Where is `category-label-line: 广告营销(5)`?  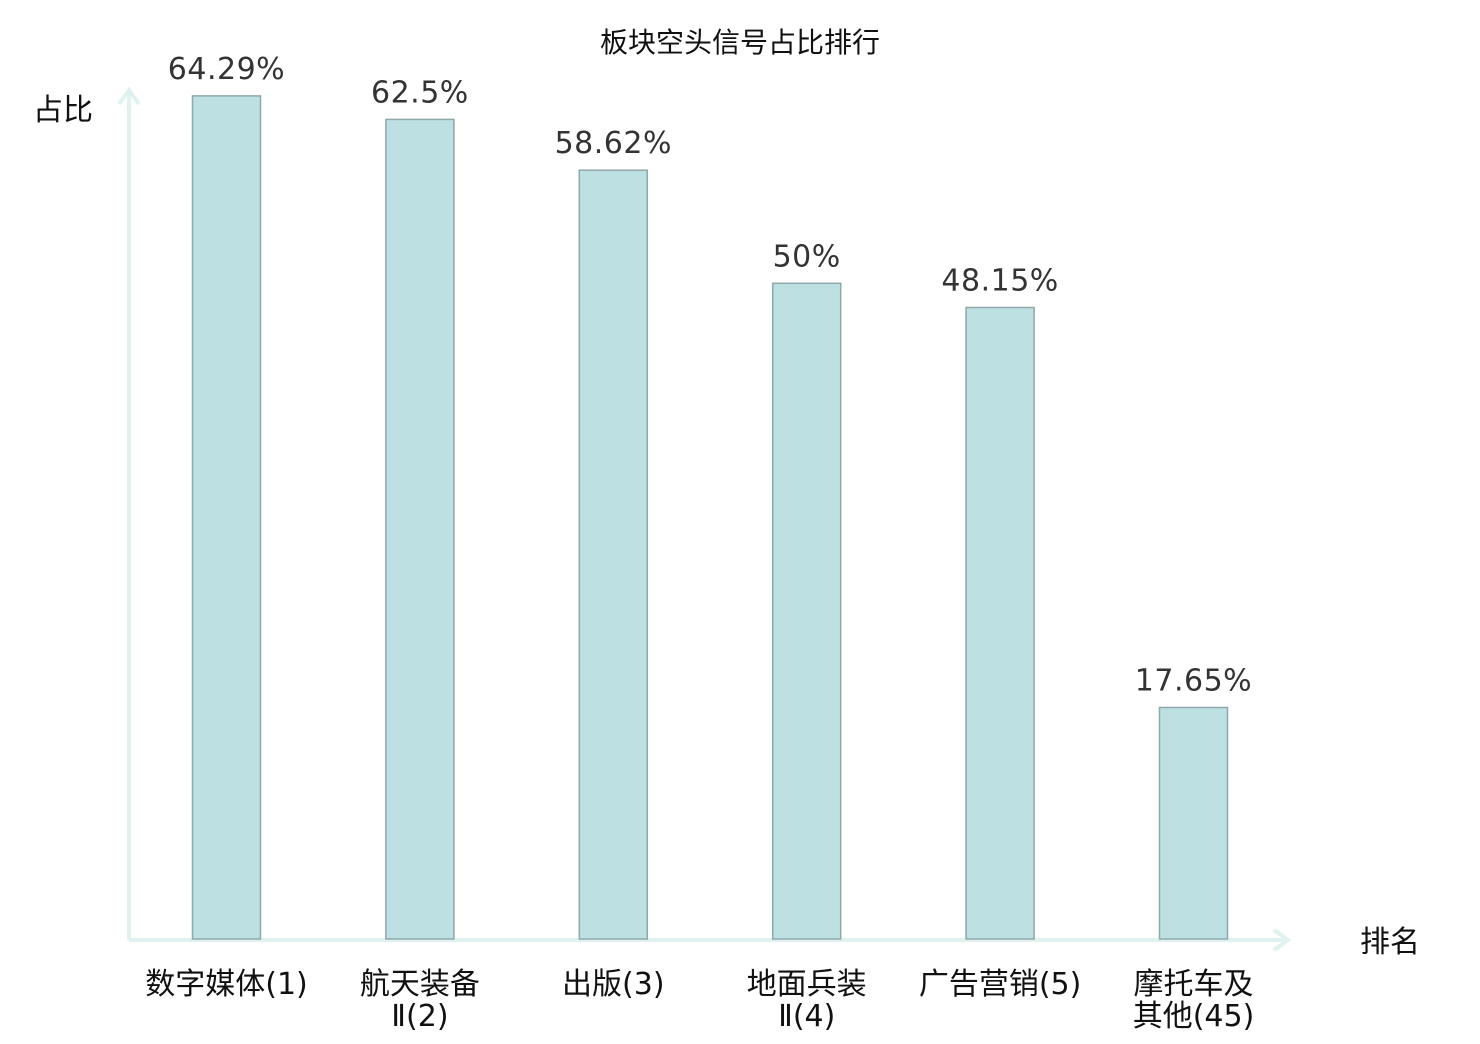 category-label-line: 广告营销(5) is located at coordinates (1000, 984).